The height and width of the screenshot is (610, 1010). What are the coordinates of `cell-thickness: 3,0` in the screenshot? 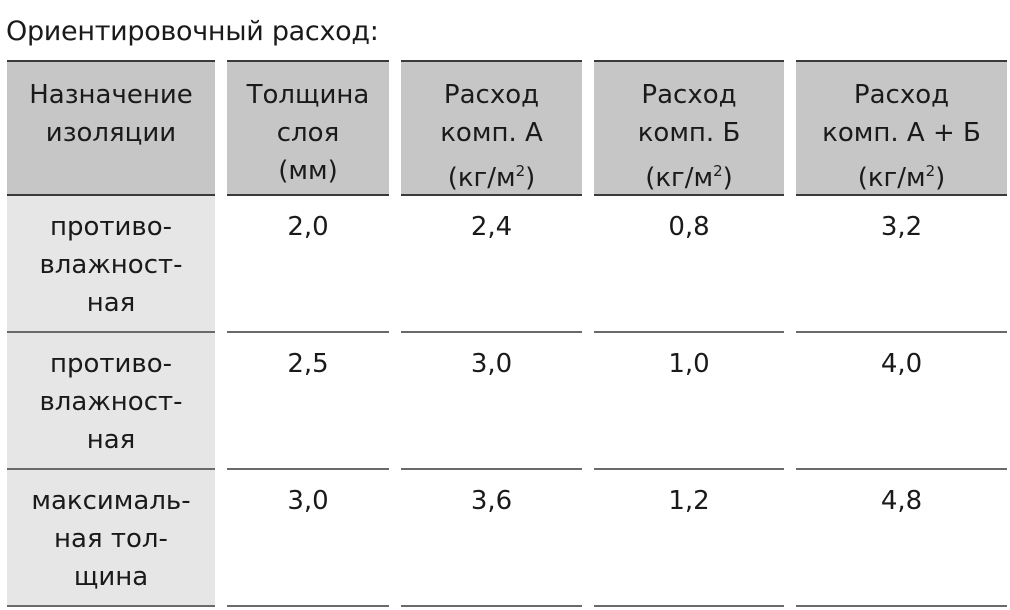 It's located at (308, 538).